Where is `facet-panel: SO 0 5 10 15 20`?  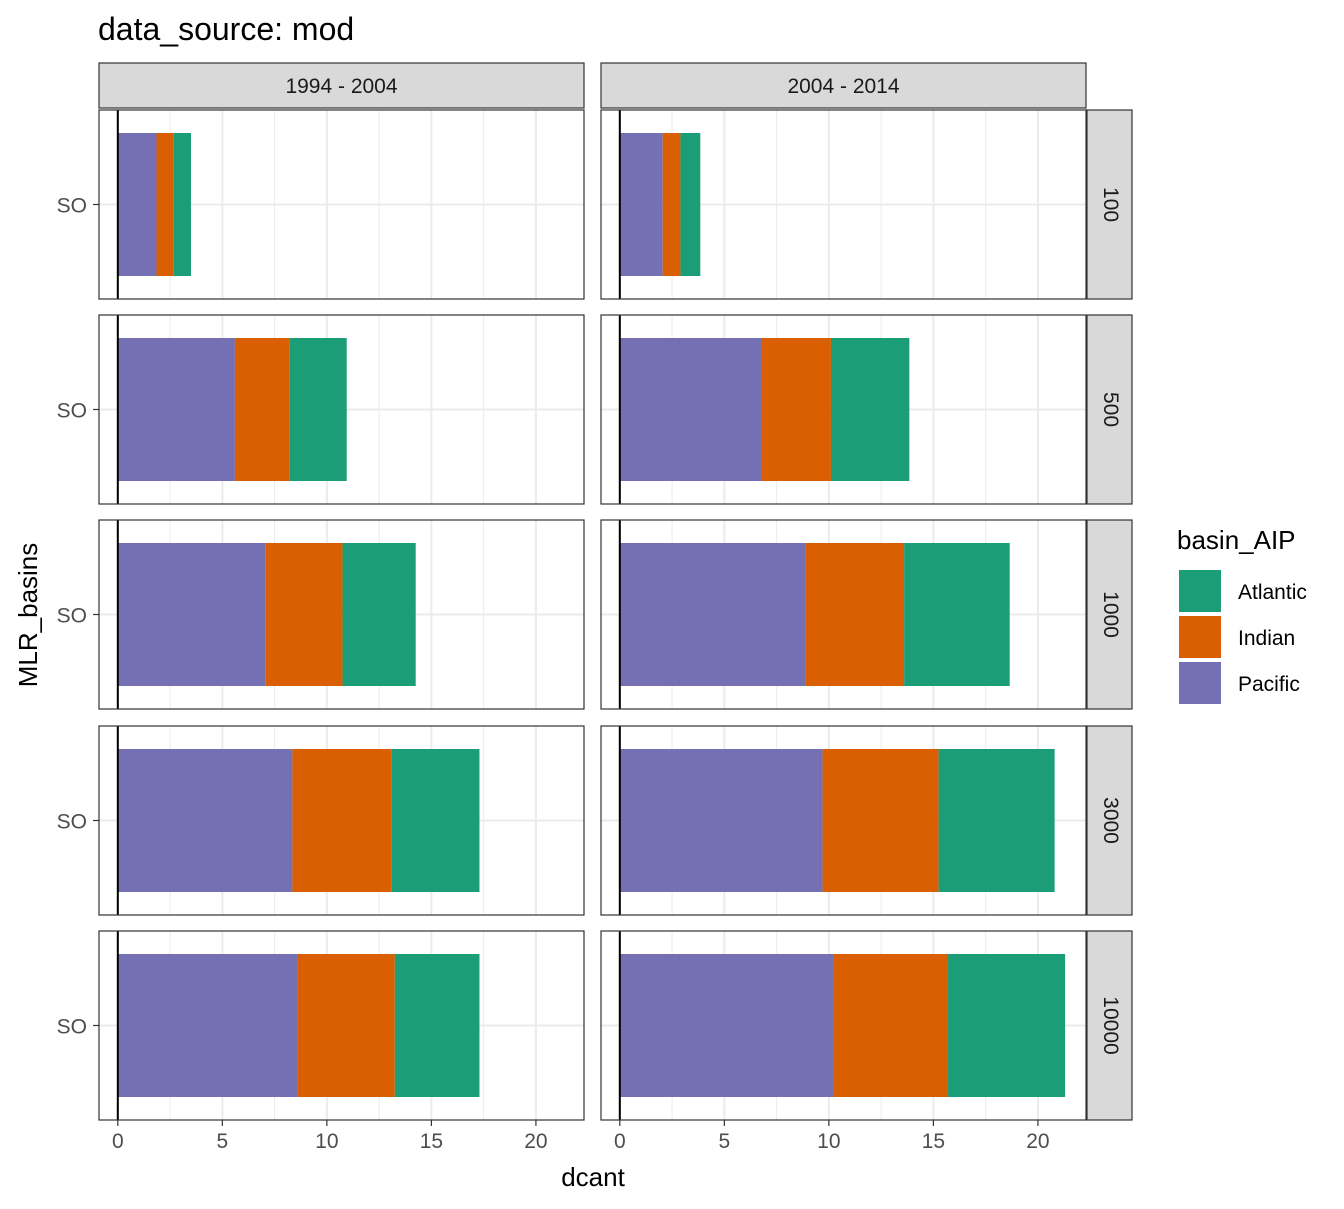
facet-panel: SO 0 5 10 15 20 is located at coordinates (321, 1041).